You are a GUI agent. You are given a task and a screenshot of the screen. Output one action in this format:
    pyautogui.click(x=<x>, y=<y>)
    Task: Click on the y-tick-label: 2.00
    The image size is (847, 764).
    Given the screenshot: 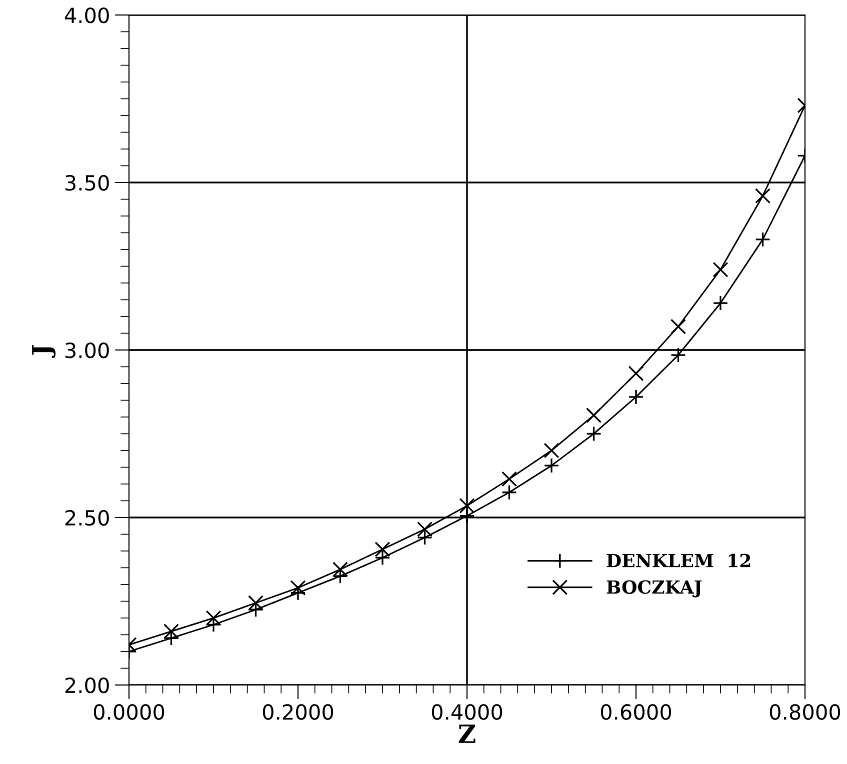 What is the action you would take?
    pyautogui.click(x=87, y=685)
    